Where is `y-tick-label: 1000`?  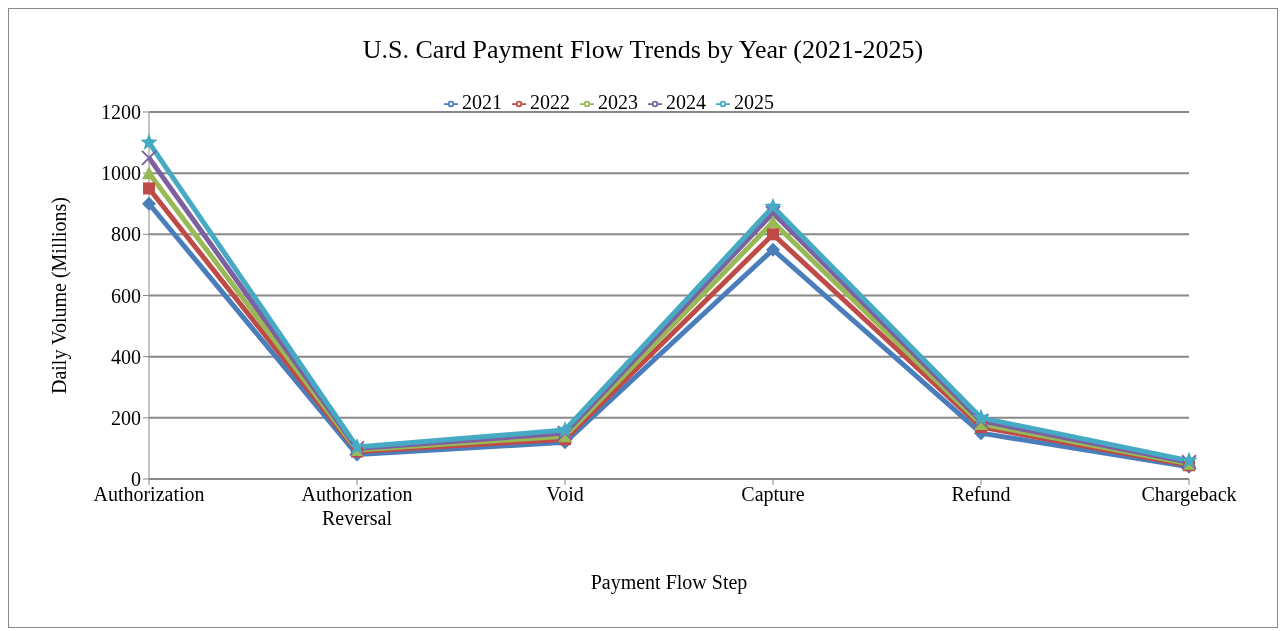 y-tick-label: 1000 is located at coordinates (121, 173).